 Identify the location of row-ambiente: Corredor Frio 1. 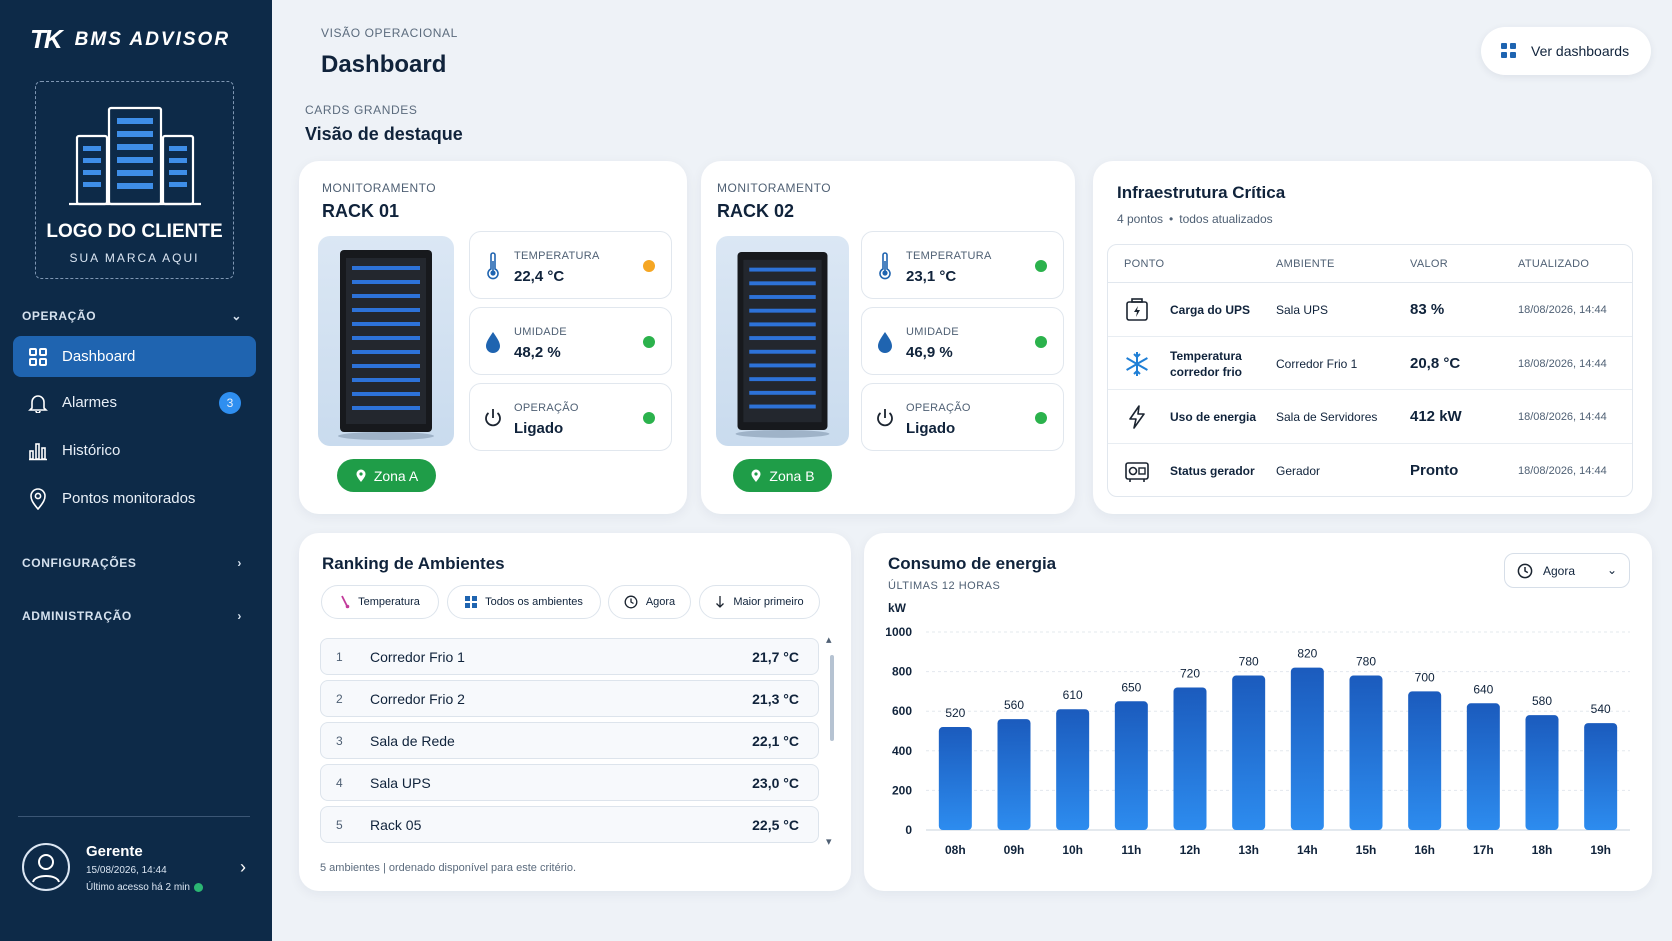
(1317, 363).